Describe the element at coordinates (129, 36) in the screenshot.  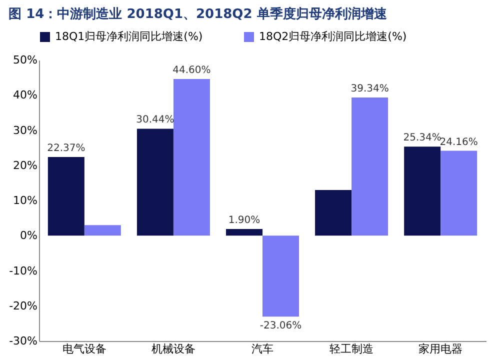
I see `legend-label: 18Q1归母净利润同比增速(%)` at that location.